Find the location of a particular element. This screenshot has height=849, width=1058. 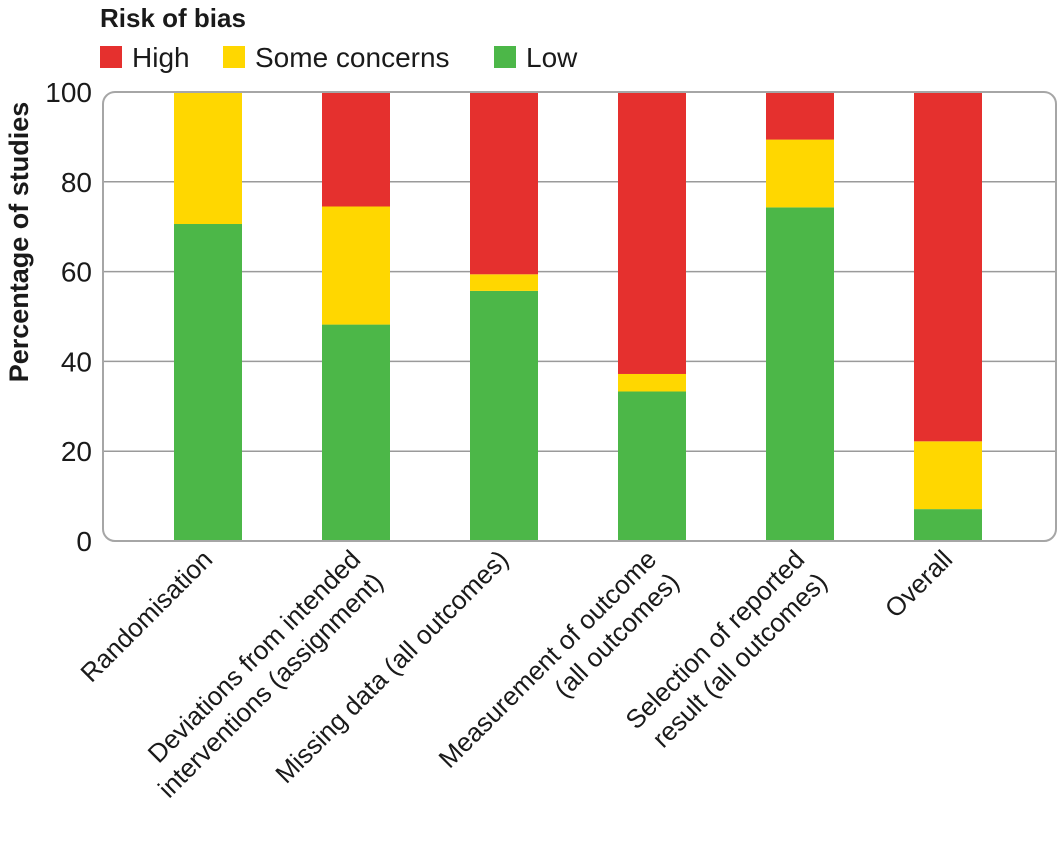

legend-label-some-concerns: Some concerns is located at coordinates (352, 57).